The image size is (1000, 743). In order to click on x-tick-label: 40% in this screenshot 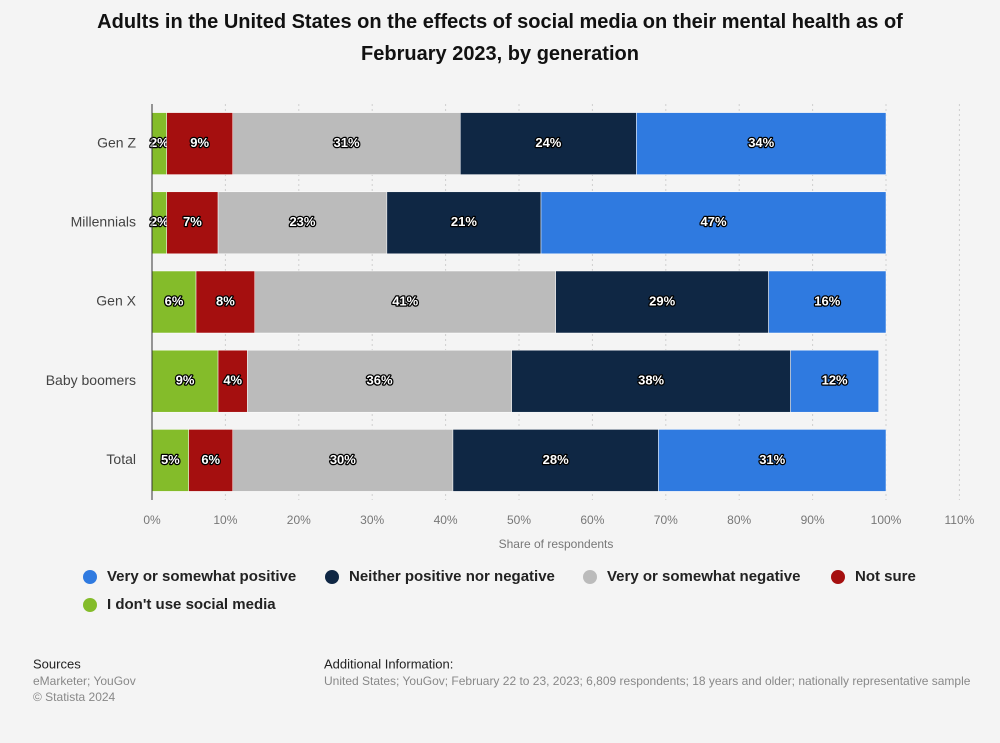, I will do `click(446, 520)`.